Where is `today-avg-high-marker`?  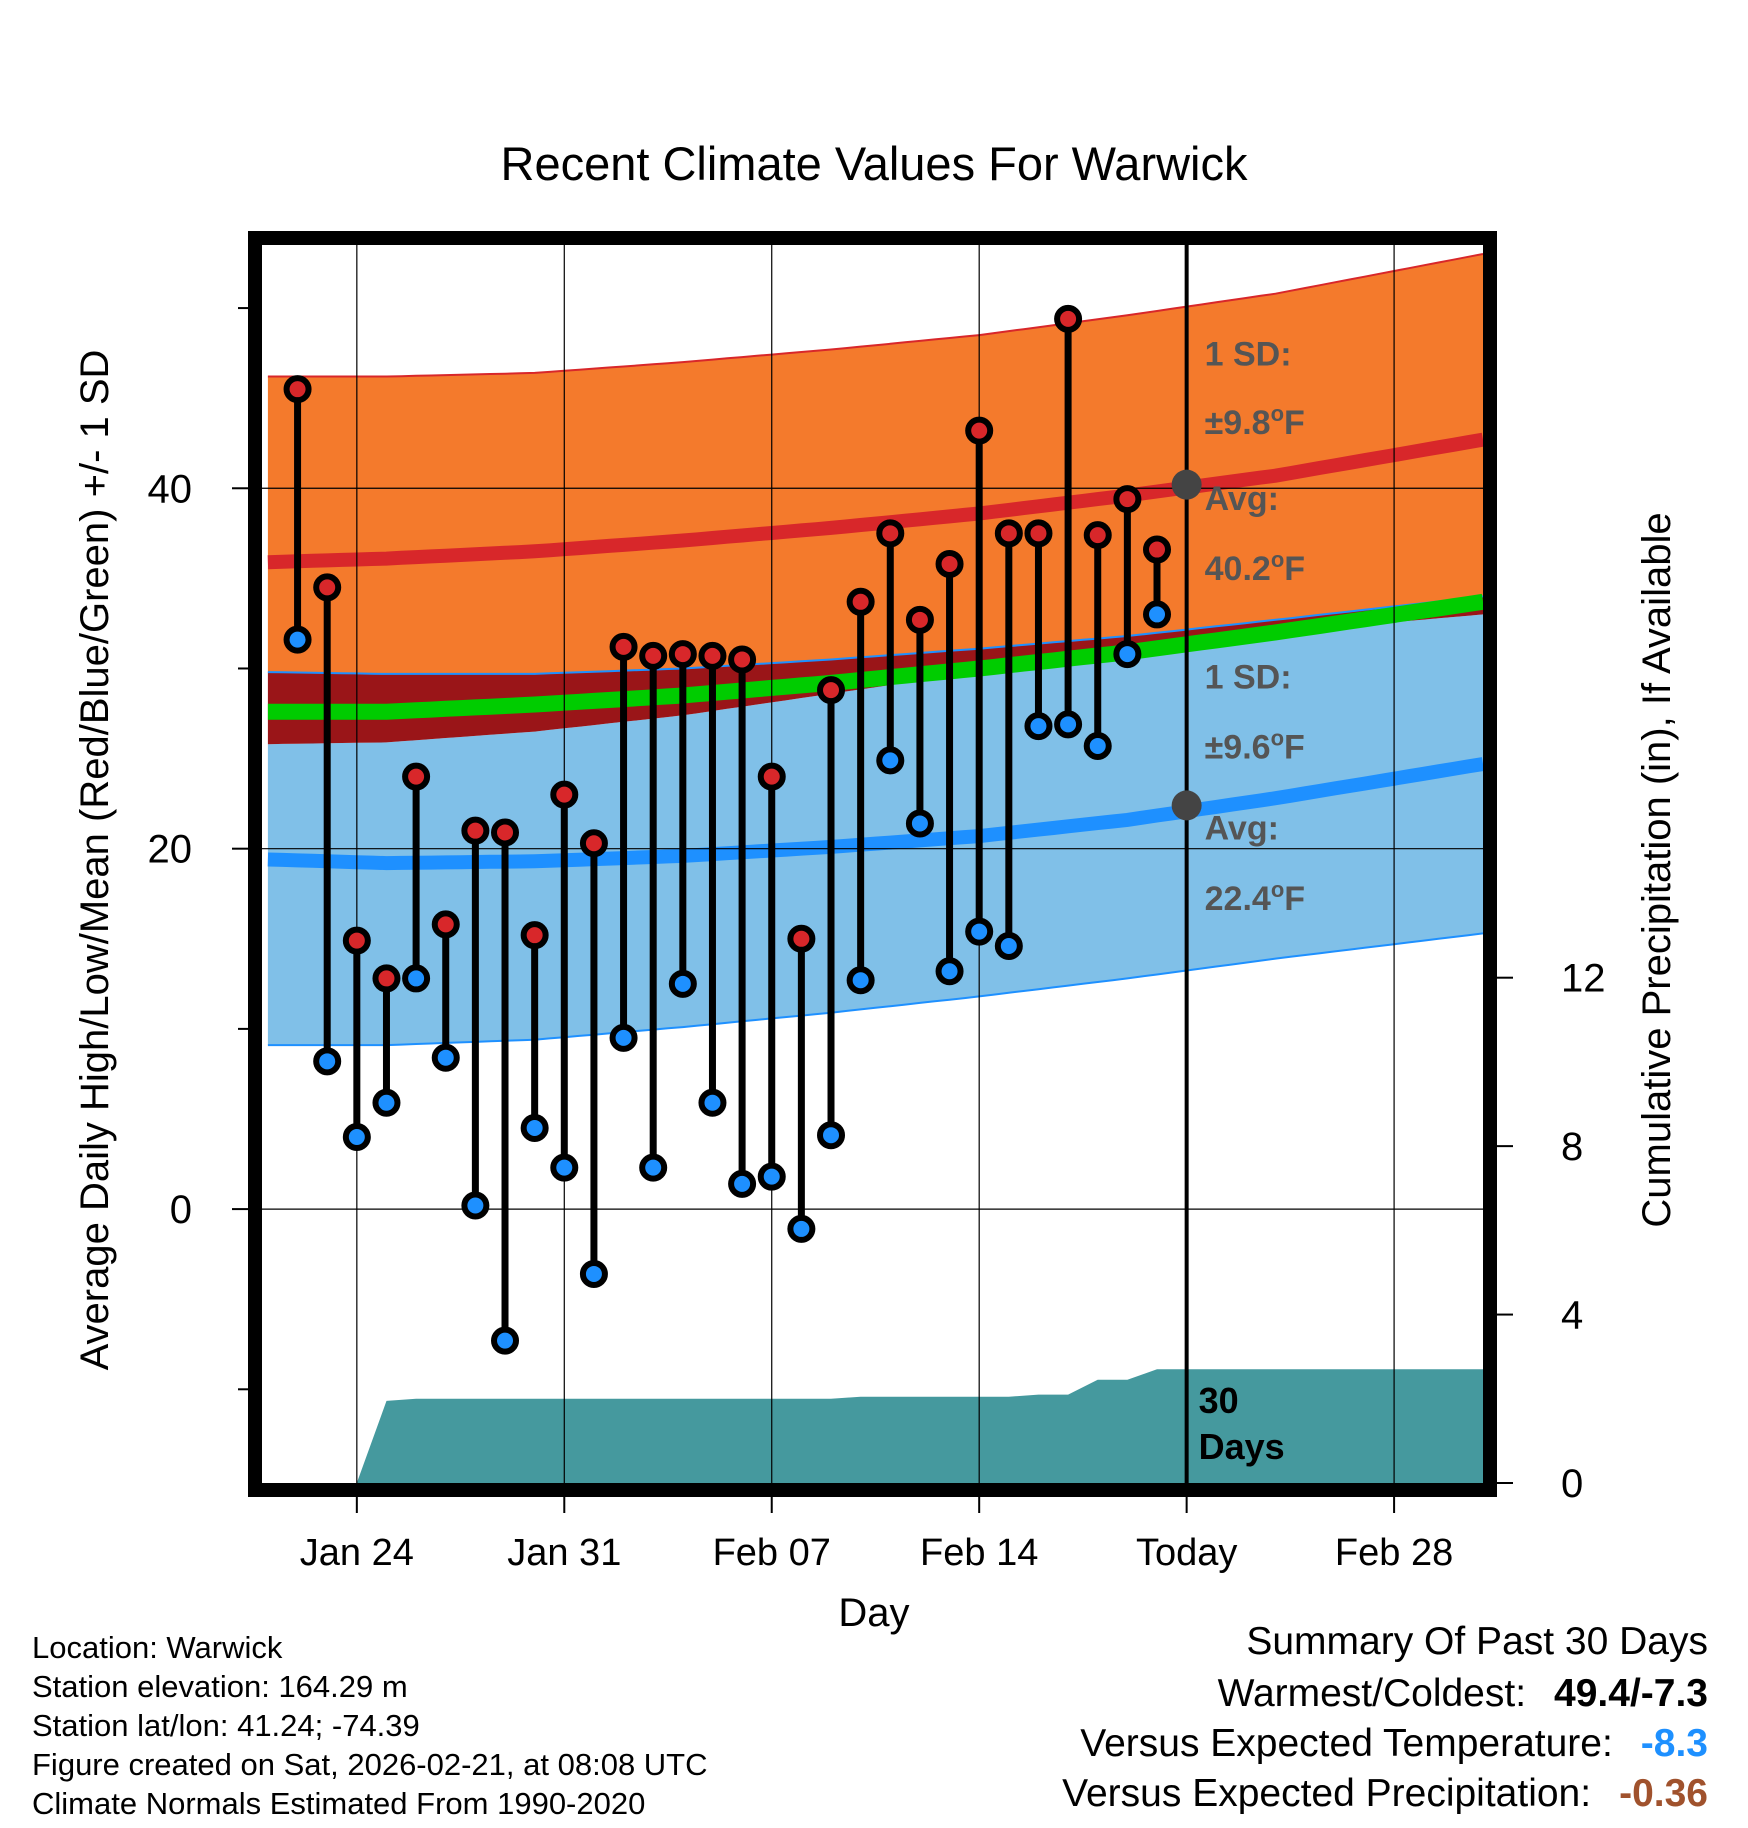
today-avg-high-marker is located at coordinates (1186, 484).